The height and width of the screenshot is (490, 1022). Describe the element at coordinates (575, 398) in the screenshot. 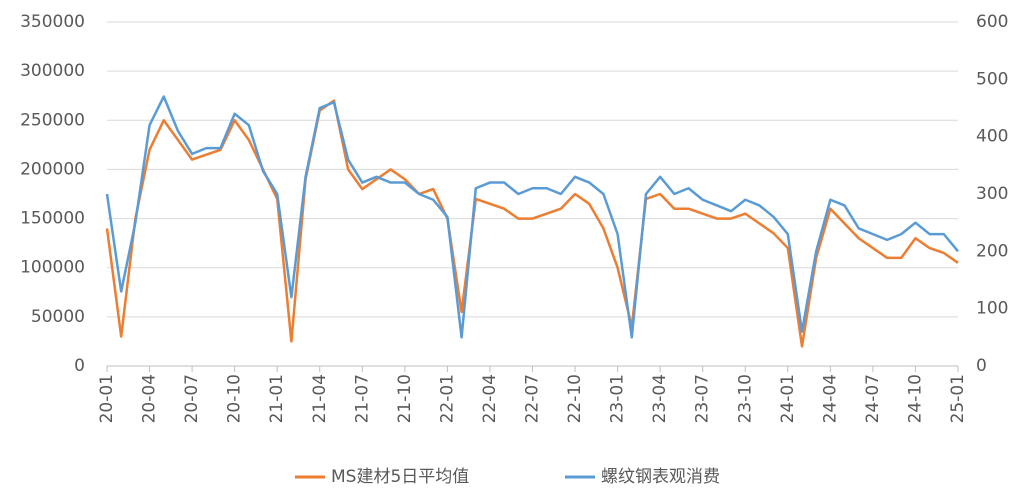

I see `x-tick-label: 22-10` at that location.